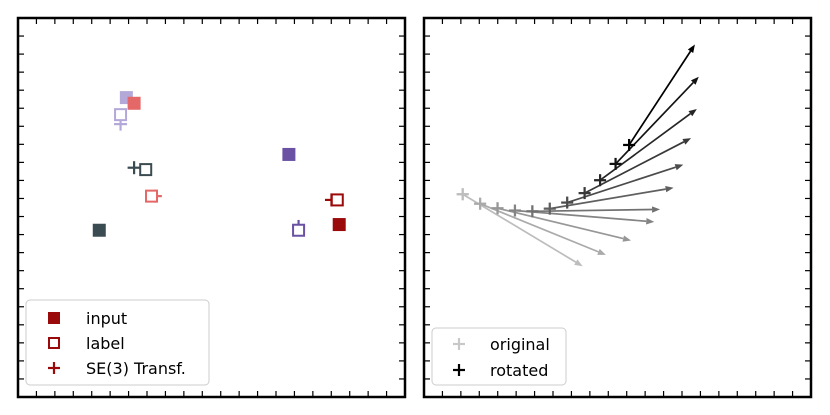 The width and height of the screenshot is (830, 415). I want to click on legend-label-input: input, so click(106, 318).